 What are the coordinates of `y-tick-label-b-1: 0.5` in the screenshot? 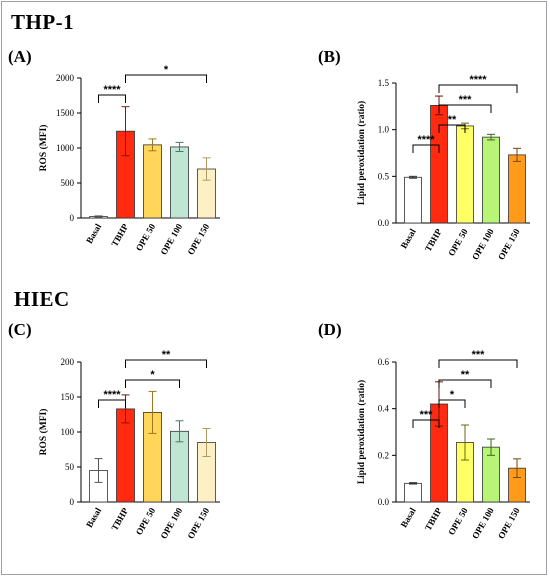 It's located at (384, 176).